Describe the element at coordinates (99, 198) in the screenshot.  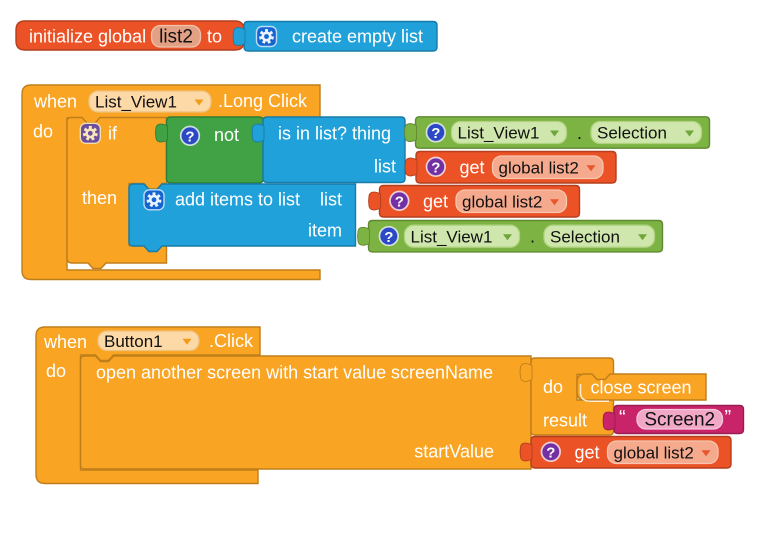
I see `svg-text: then` at that location.